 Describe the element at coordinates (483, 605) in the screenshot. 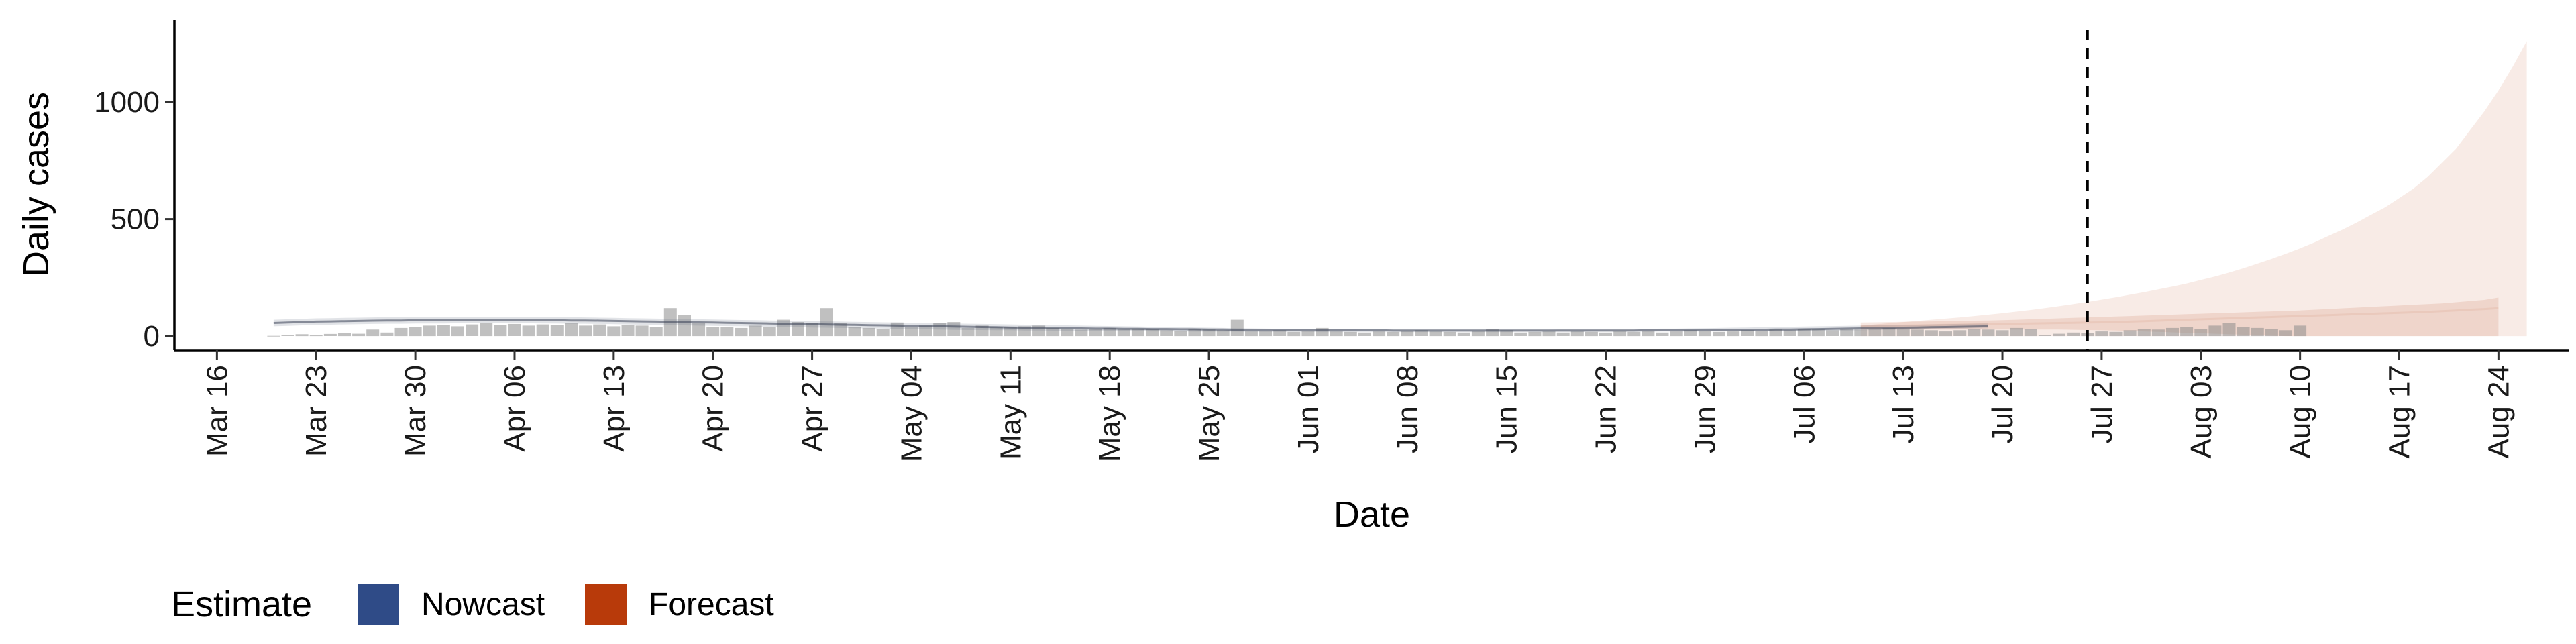

I see `legend-label-nowcast: Nowcast` at that location.